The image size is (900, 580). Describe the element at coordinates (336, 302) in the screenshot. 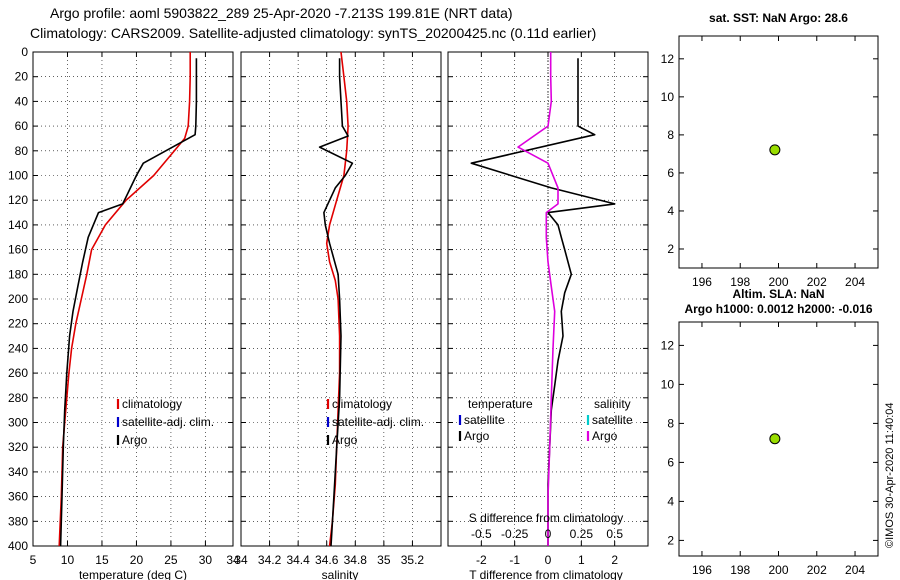

I see `salinity-series-Argo` at that location.